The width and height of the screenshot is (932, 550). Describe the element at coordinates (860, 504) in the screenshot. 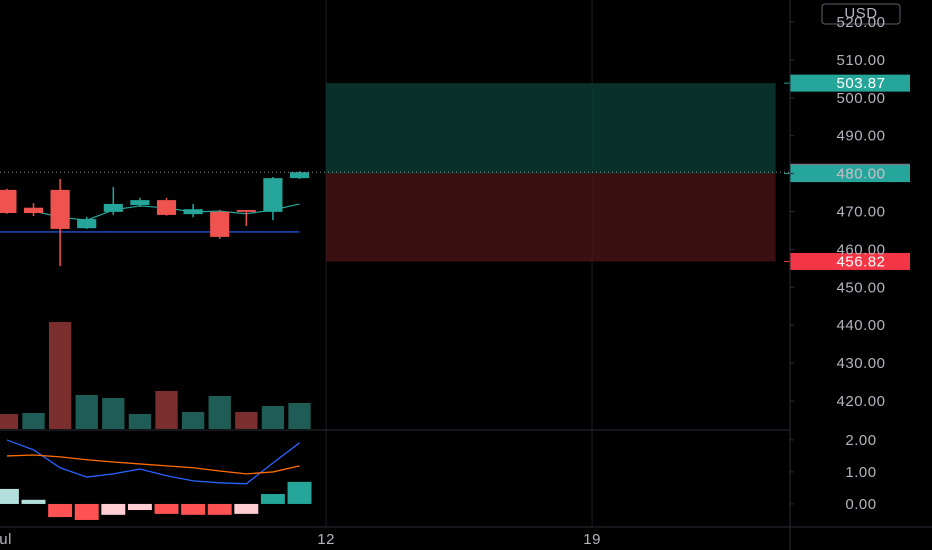

I see `y-tick-label: 0.00` at that location.